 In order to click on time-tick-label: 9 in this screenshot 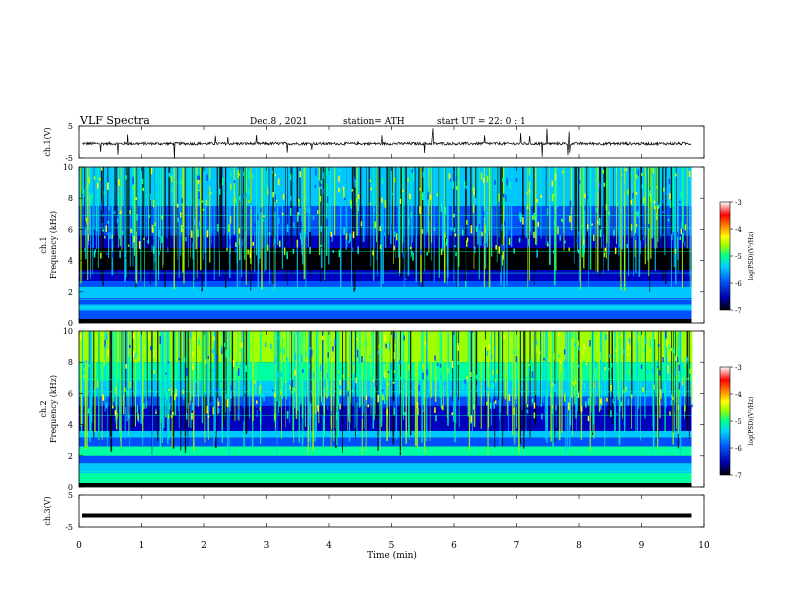, I will do `click(642, 546)`.